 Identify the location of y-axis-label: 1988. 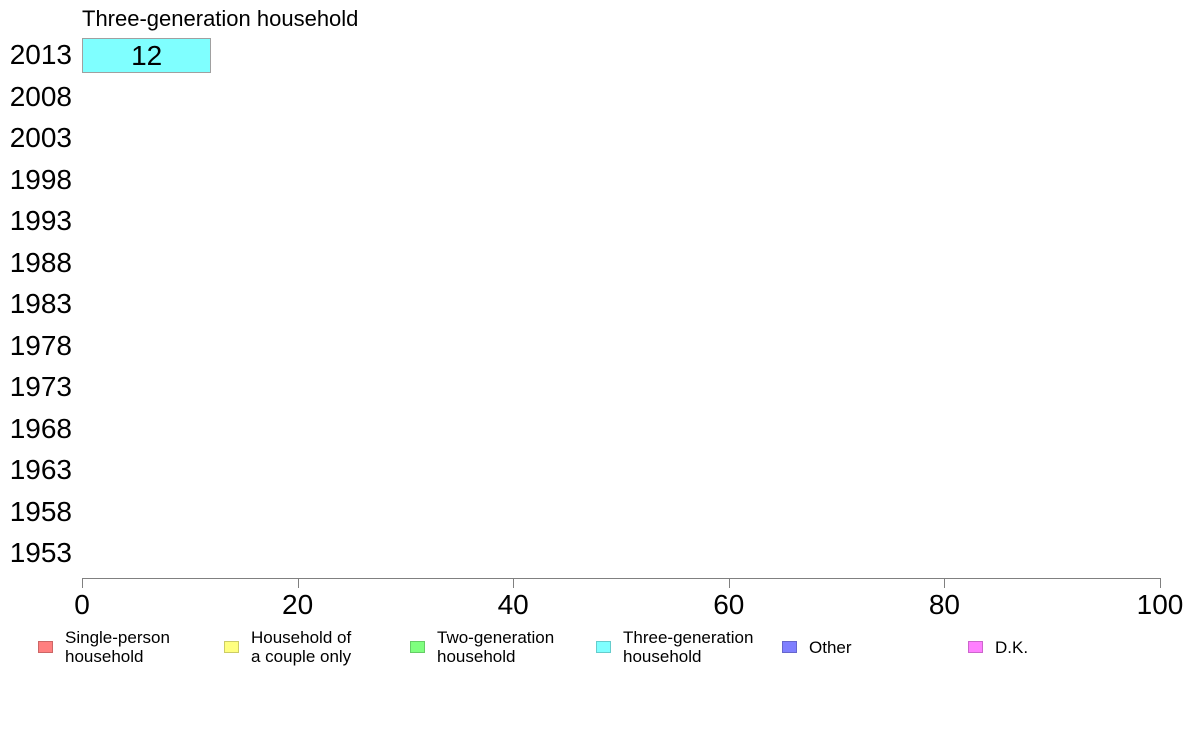
(40, 262).